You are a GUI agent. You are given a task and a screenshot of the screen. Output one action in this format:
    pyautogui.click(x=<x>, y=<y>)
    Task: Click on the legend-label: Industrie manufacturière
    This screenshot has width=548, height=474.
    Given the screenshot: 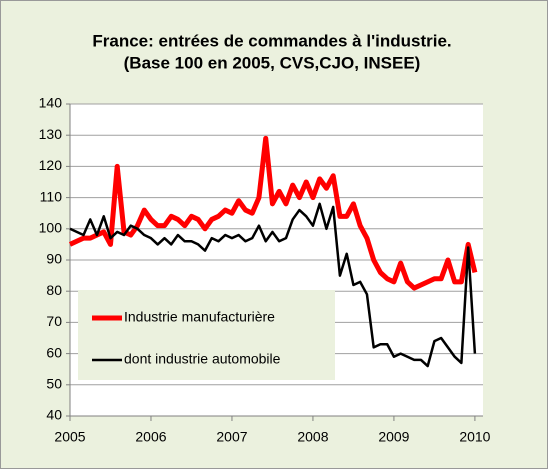 What is the action you would take?
    pyautogui.click(x=199, y=317)
    